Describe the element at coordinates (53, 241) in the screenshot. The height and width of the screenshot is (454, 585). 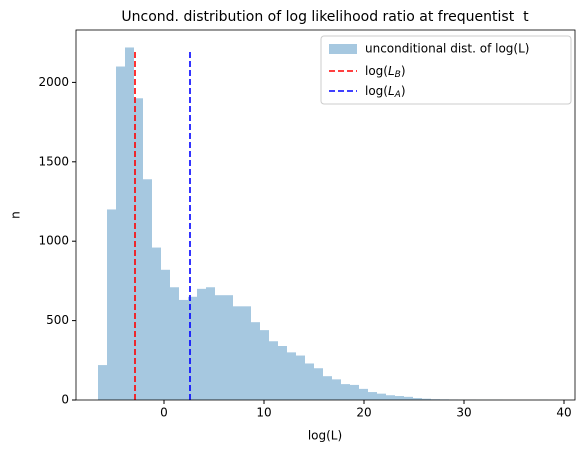
I see `y-tick-label: 1000` at that location.